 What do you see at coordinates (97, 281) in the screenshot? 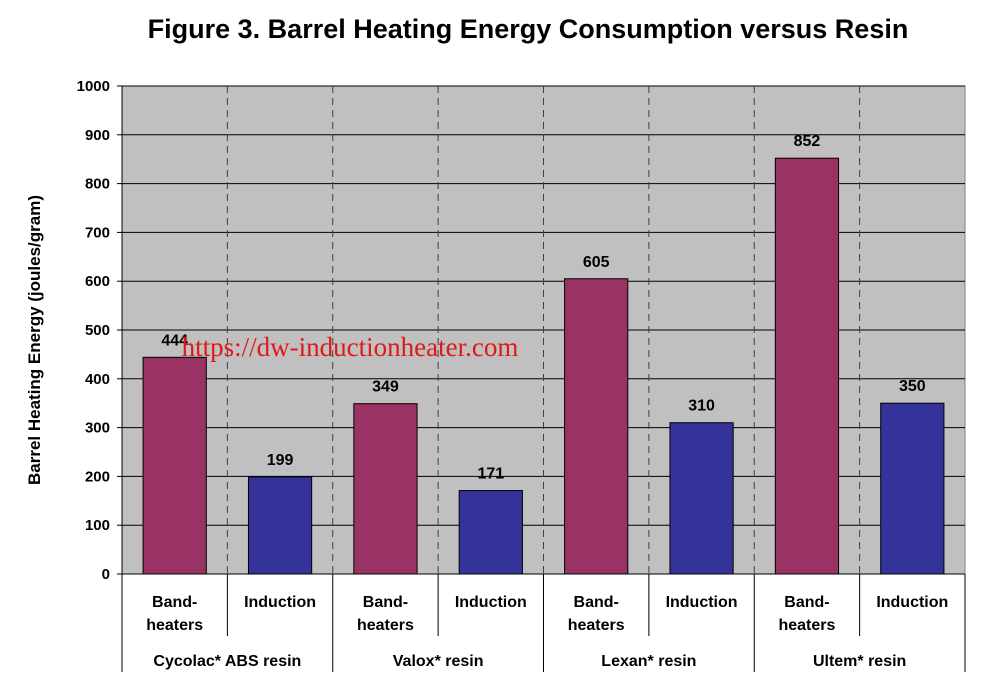
I see `y-tick-label: 600` at bounding box center [97, 281].